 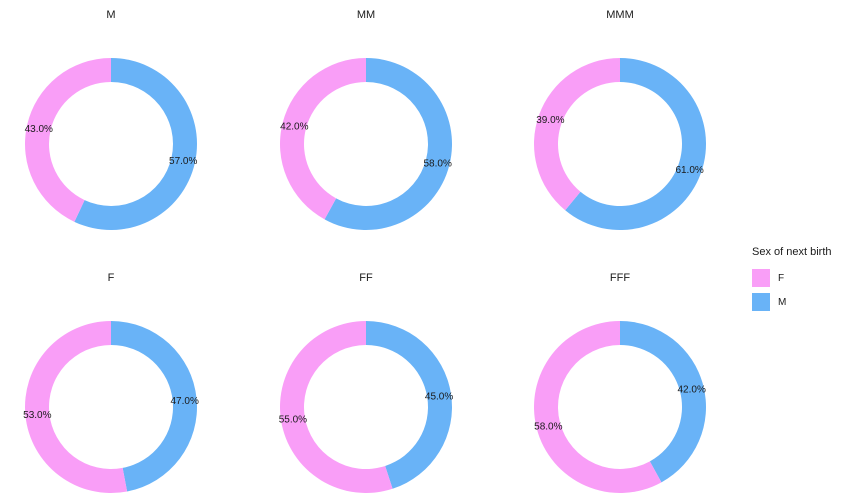 I want to click on legend-key-f, so click(x=761, y=278).